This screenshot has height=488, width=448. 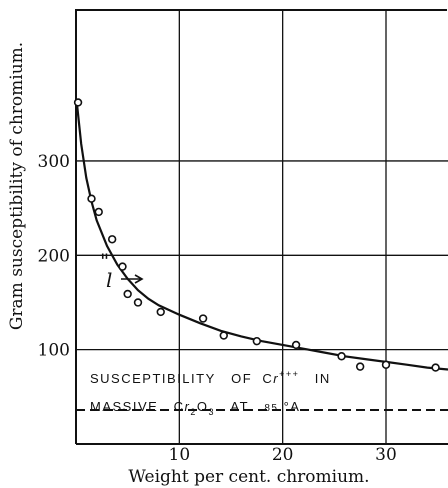 What do you see at coordinates (195, 408) in the screenshot?
I see `reference-annotation-line2: MASSIVE Cr2O3 AT 85 °A` at bounding box center [195, 408].